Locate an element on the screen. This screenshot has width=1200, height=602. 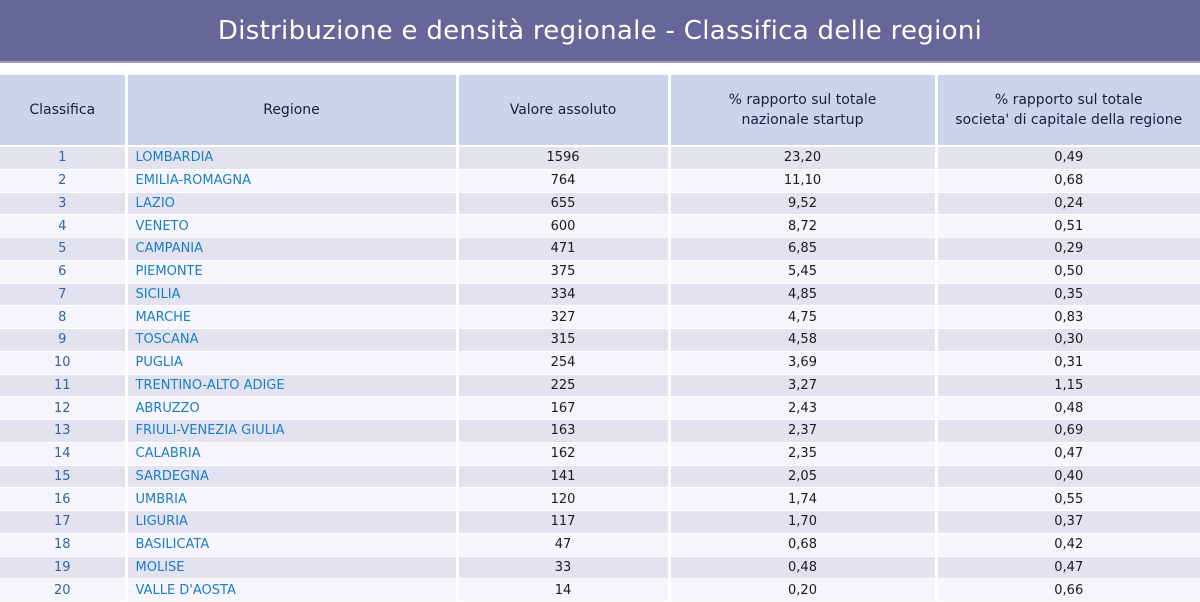
rank-cell: 9 is located at coordinates (64, 340).